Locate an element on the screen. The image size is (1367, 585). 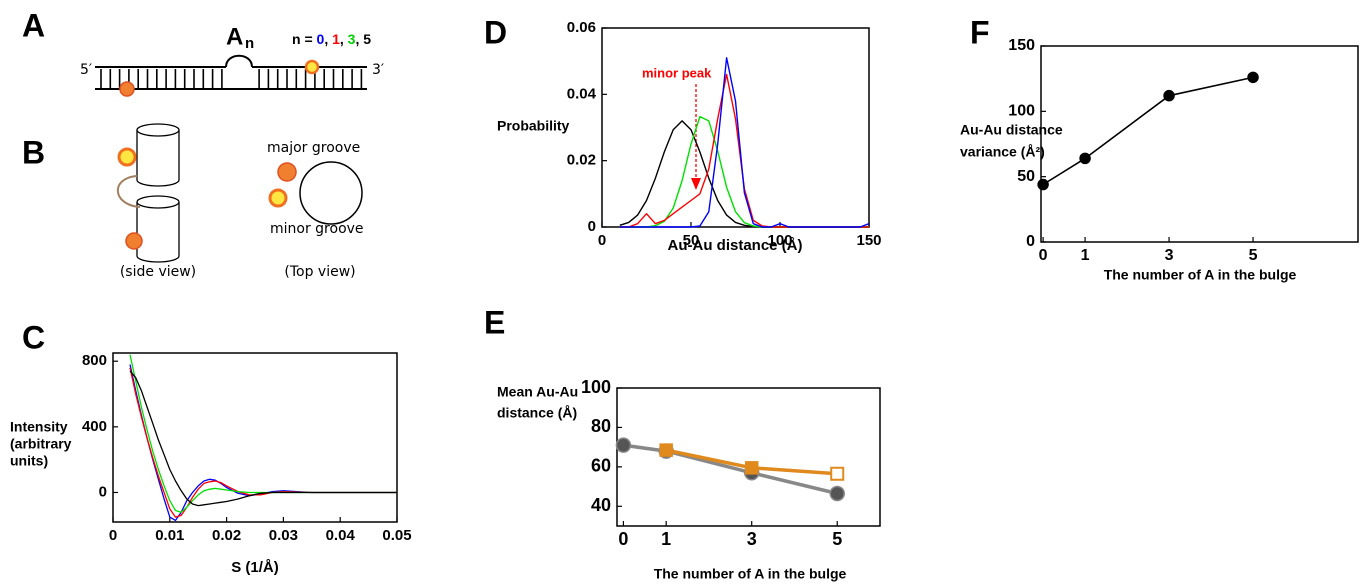
y-tick-label: 800 is located at coordinates (94, 360).